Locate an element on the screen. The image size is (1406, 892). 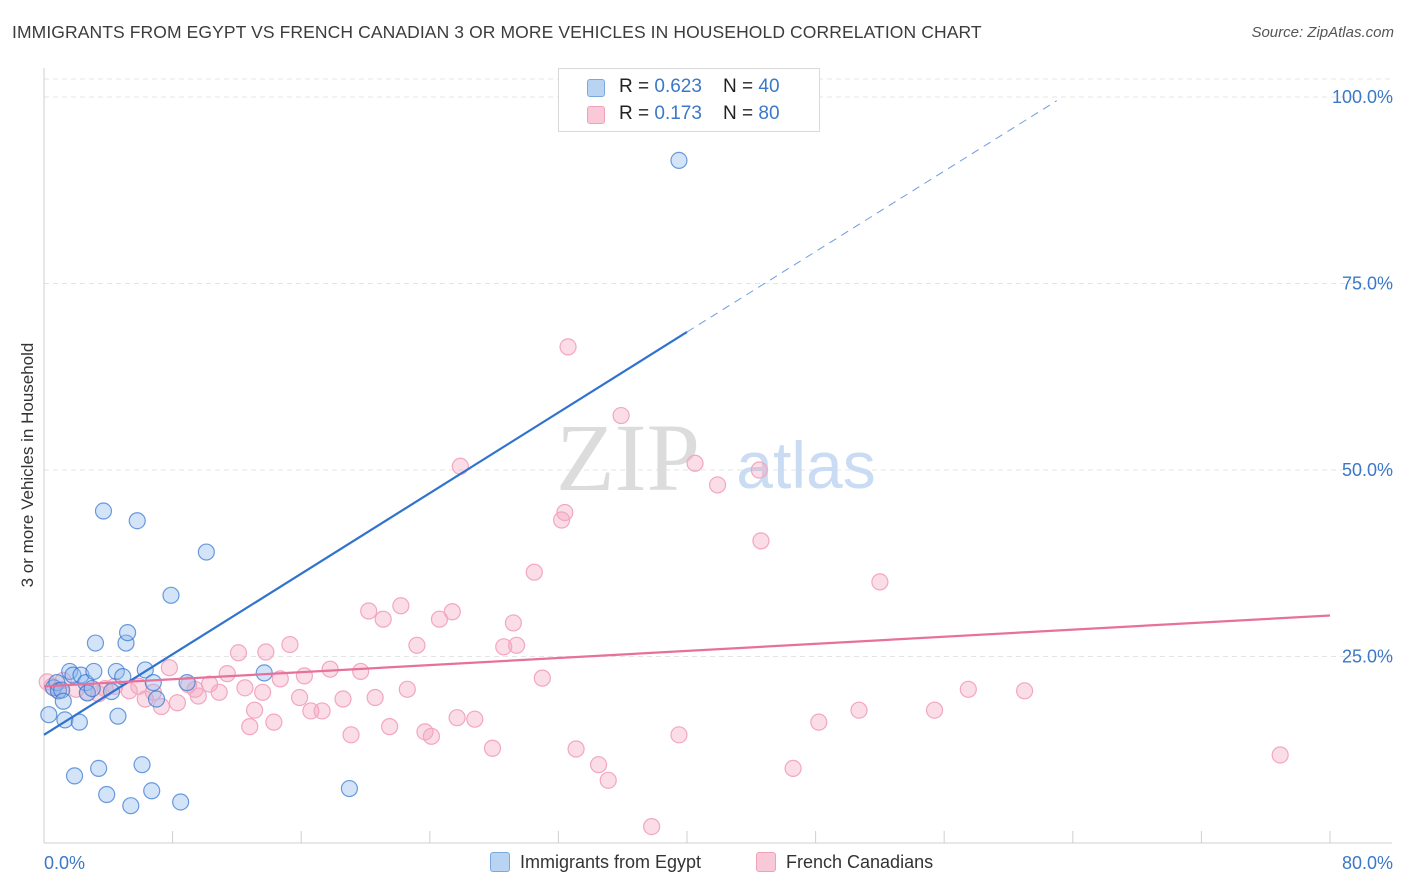
french-trend-line is located at coordinates (687, 651).